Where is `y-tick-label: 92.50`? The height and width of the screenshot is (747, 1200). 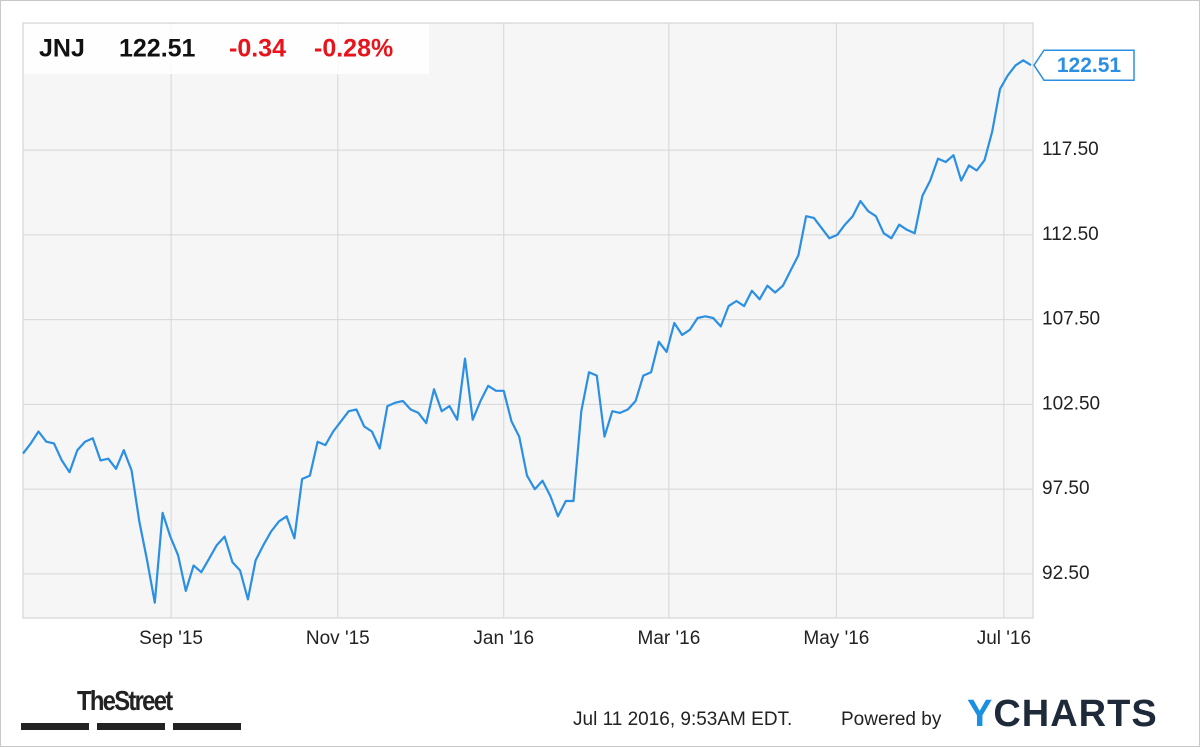
y-tick-label: 92.50 is located at coordinates (1066, 573).